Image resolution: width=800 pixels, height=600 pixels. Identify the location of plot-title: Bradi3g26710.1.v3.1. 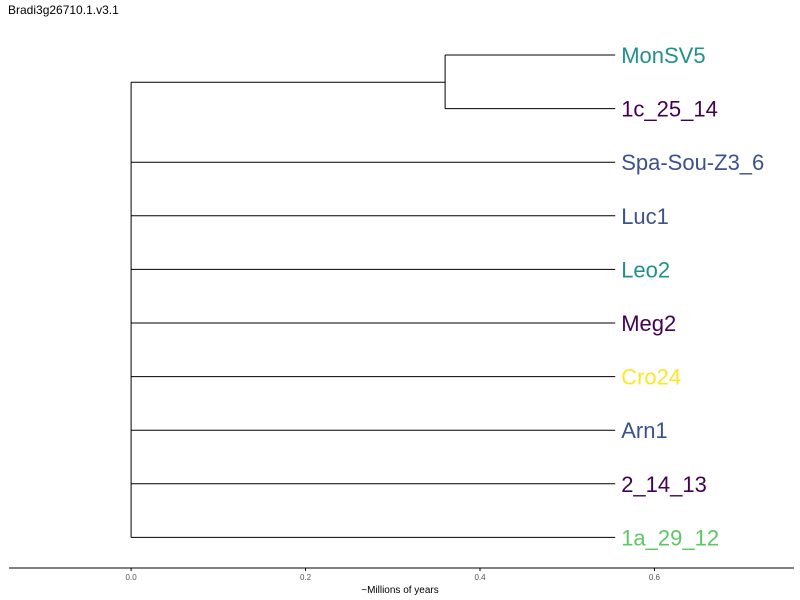
(63, 10).